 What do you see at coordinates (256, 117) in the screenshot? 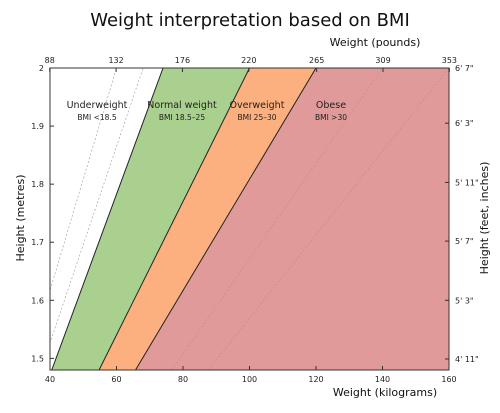
I see `region-range-label: BMI 25–30` at bounding box center [256, 117].